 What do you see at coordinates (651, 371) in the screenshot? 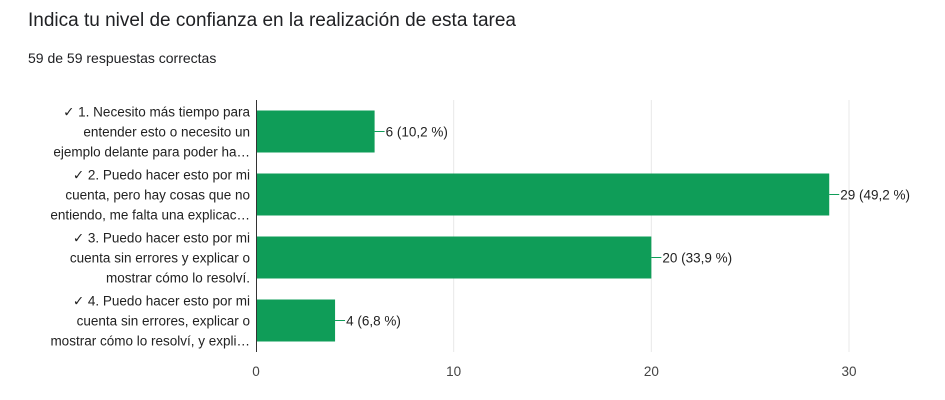
I see `x-tick-label: 20` at bounding box center [651, 371].